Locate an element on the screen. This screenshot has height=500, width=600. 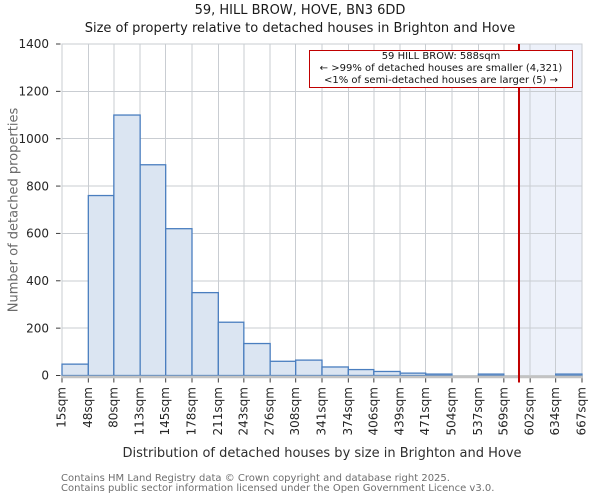
x-tick-label: 341sqm is located at coordinates (322, 411).